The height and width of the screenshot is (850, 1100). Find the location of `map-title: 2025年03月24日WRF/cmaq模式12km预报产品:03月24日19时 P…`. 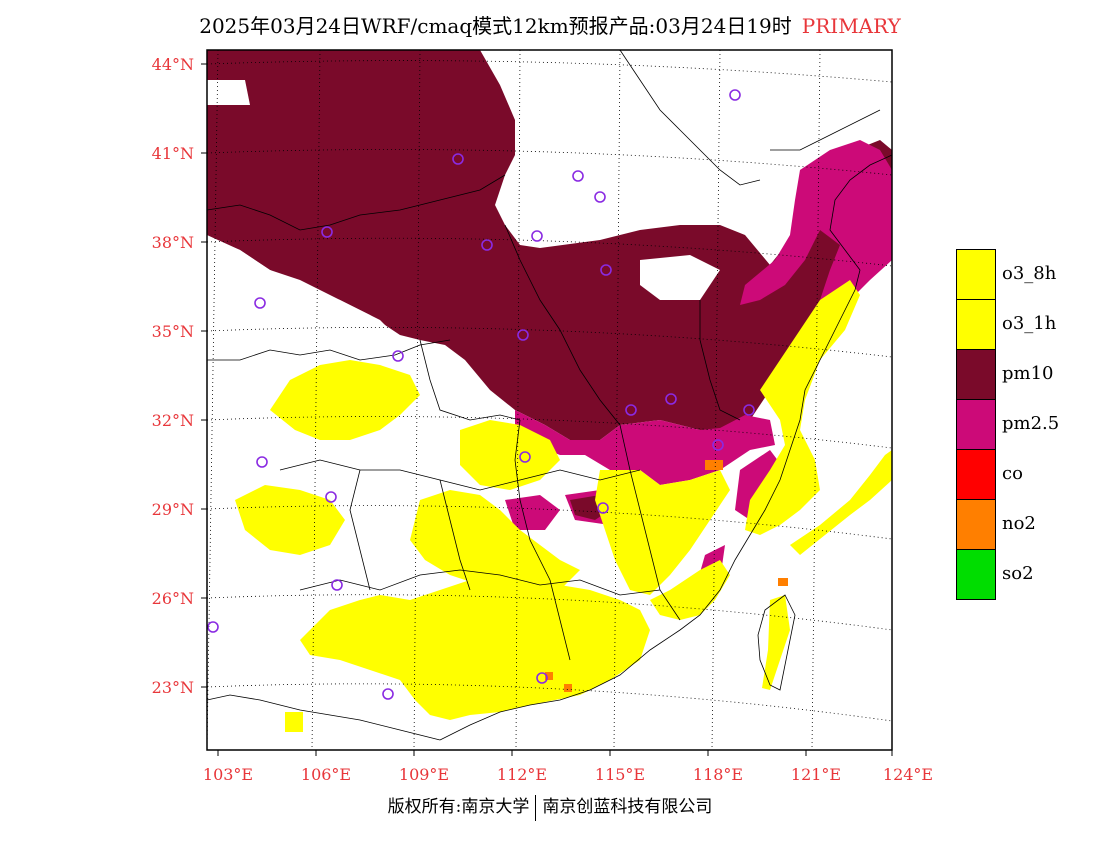

map-title: 2025年03月24日WRF/cmaq模式12km预报产品:03月24日19时 P… is located at coordinates (550, 24).